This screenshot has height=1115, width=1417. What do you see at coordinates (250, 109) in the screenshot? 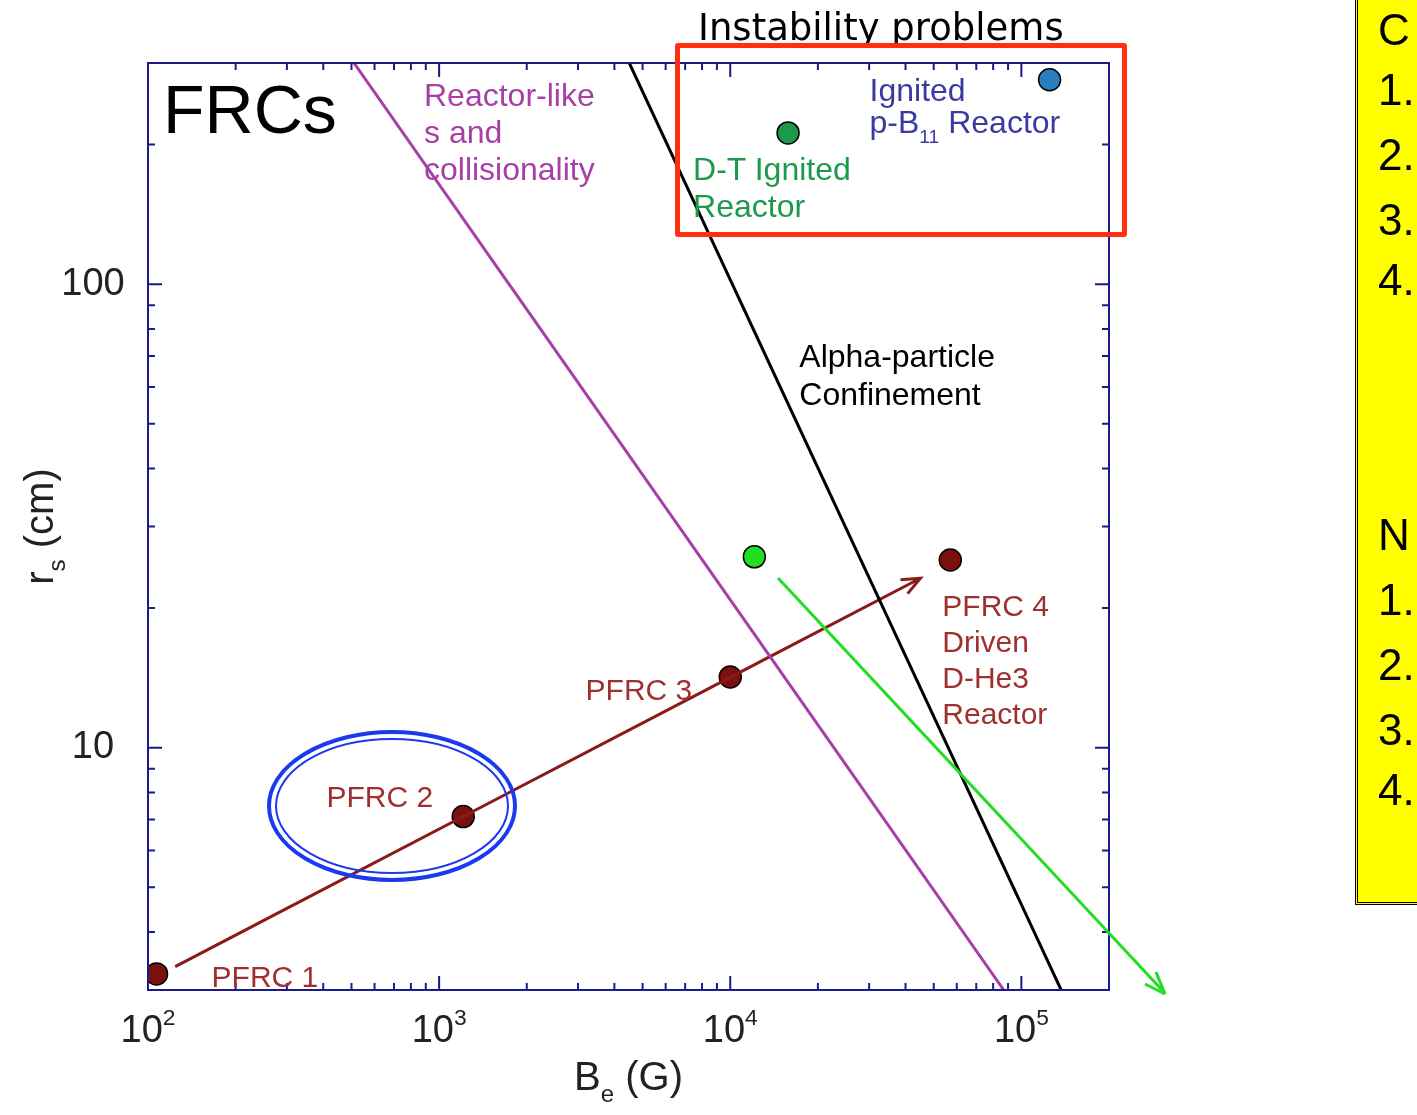
I see `chart-title: FRCs` at bounding box center [250, 109].